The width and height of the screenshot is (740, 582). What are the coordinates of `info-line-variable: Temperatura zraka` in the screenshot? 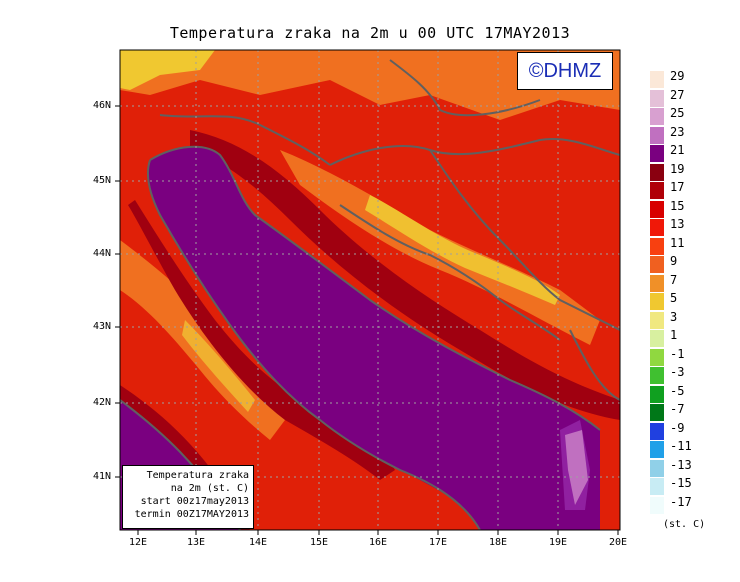 It's located at (197, 475).